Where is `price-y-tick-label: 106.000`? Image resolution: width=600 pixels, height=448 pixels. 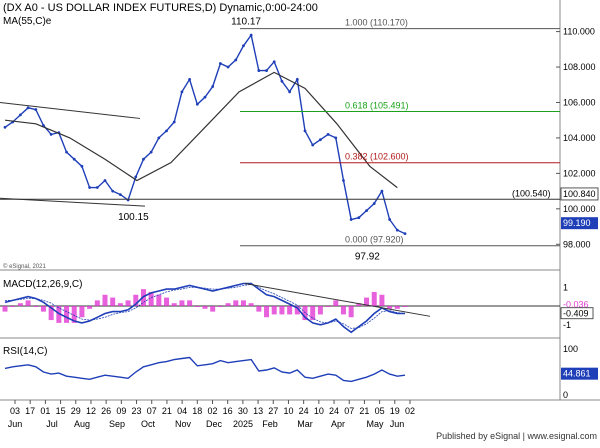 price-y-tick-label: 106.000 is located at coordinates (579, 102).